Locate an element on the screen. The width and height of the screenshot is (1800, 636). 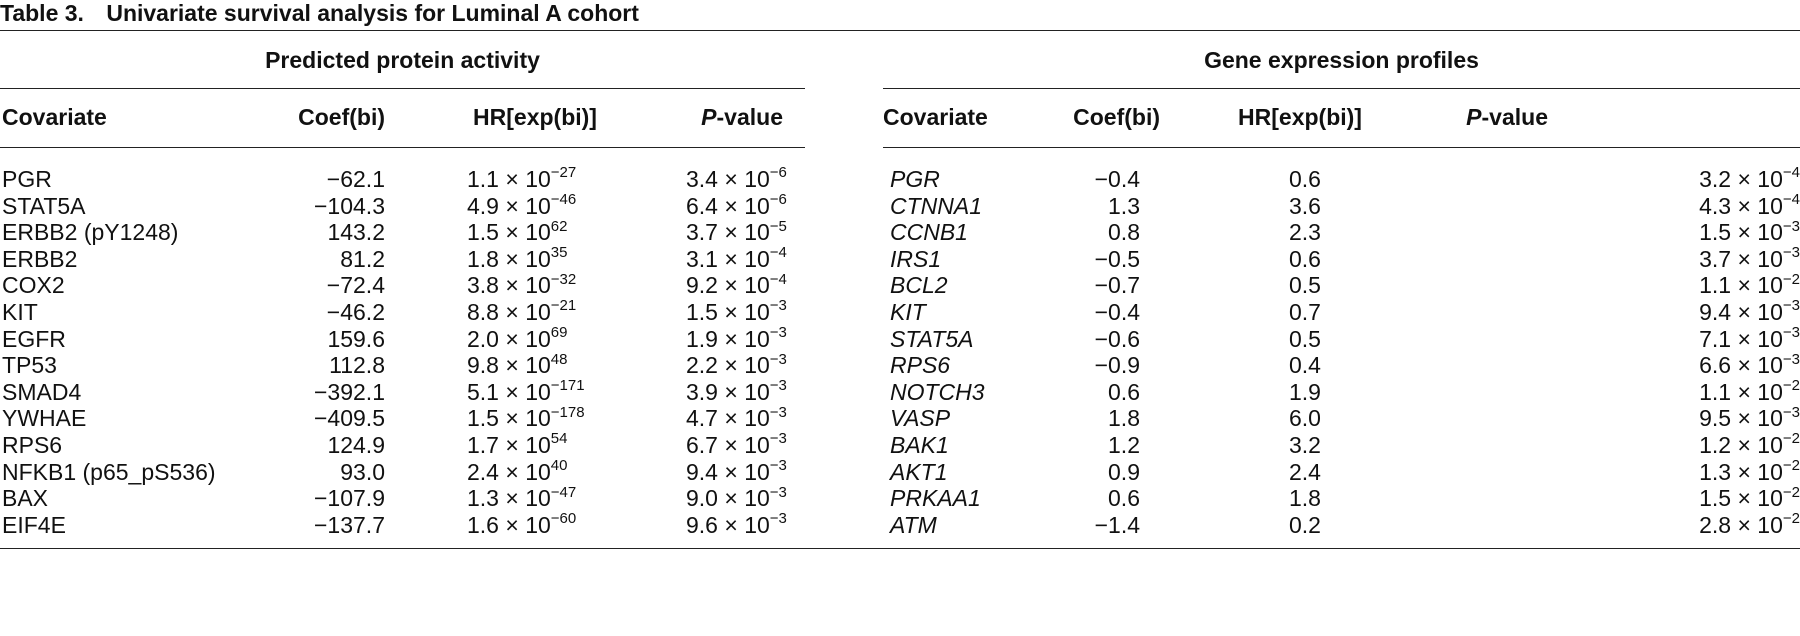
gene-pvalue: 1.1 × 10−2 is located at coordinates (1700, 285).